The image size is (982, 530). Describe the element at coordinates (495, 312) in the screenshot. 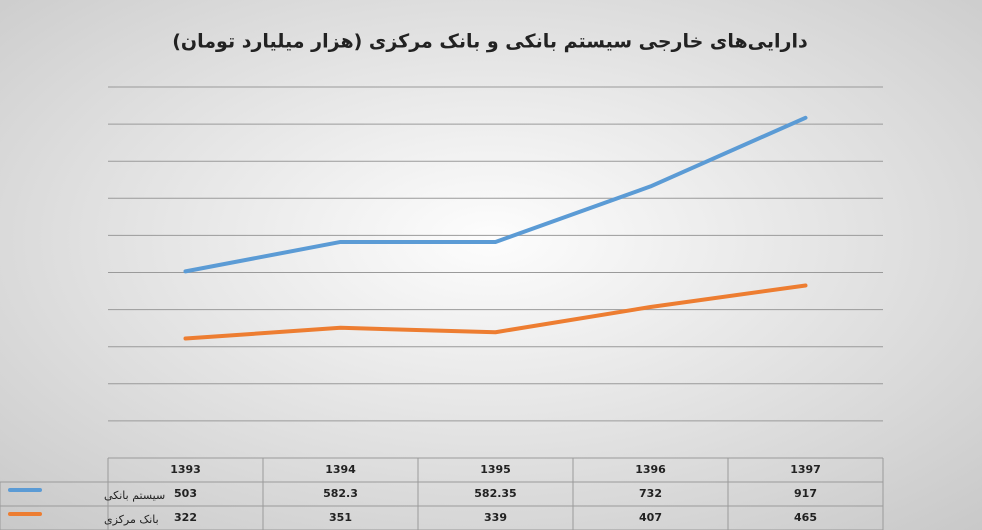

I see `line` at that location.